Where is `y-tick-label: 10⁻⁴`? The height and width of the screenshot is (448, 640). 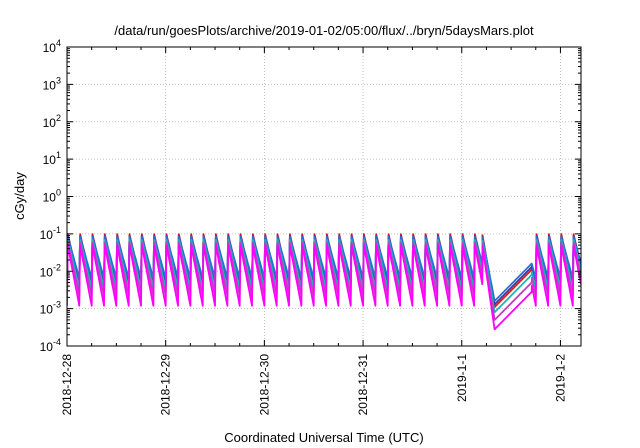 y-tick-label: 10⁻⁴ is located at coordinates (50, 345).